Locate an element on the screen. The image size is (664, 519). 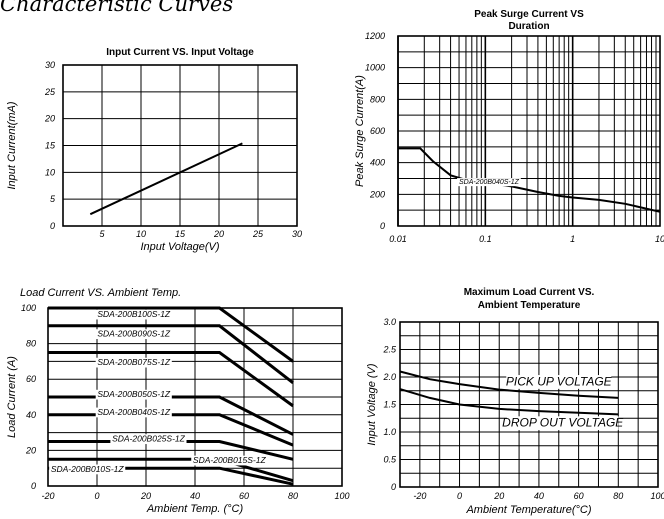
y-axis-label: Input Current(mA) is located at coordinates (12, 145).